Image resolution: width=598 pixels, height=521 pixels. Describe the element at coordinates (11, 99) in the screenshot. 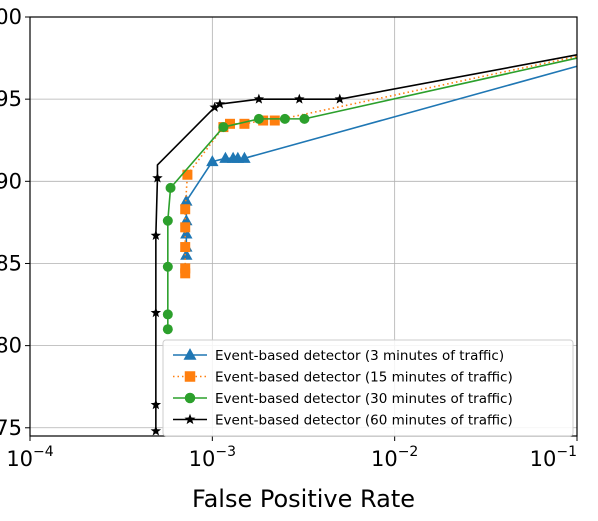

I see `y-tick-label: 0.95` at that location.